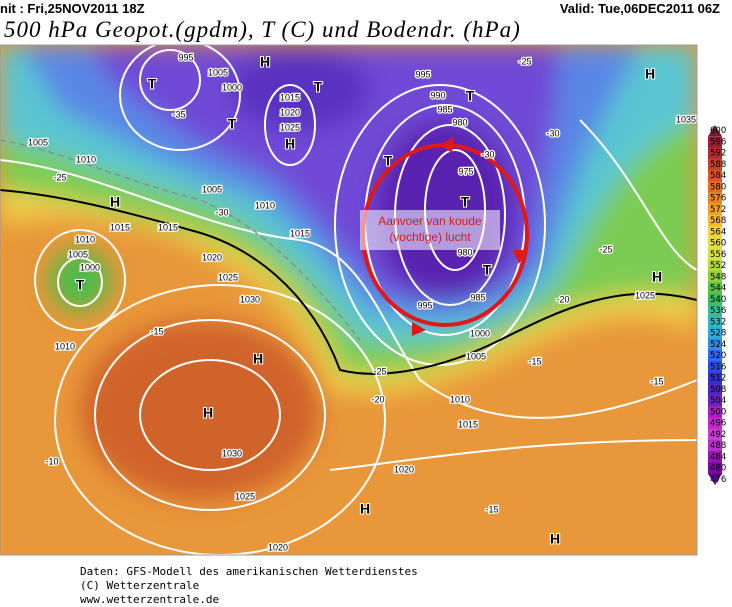  What do you see at coordinates (437, 95) in the screenshot?
I see `contour-label: 990` at bounding box center [437, 95].